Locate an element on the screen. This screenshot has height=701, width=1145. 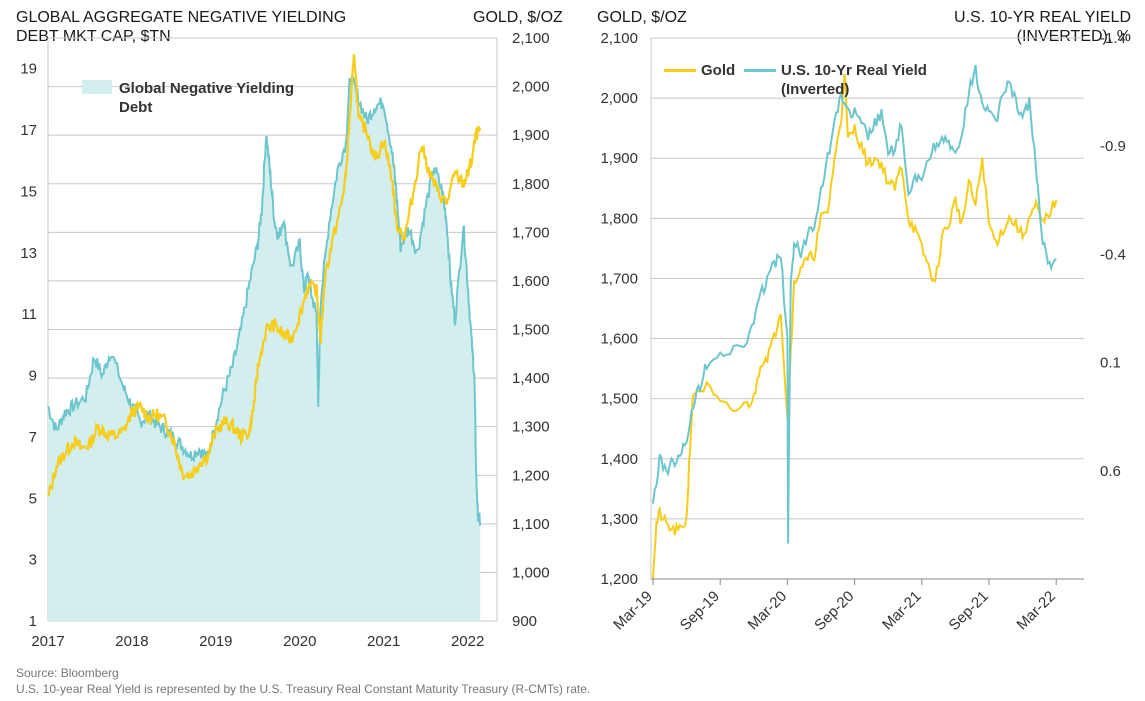
left-x-axis-tick-label: 2020 is located at coordinates (299, 641).